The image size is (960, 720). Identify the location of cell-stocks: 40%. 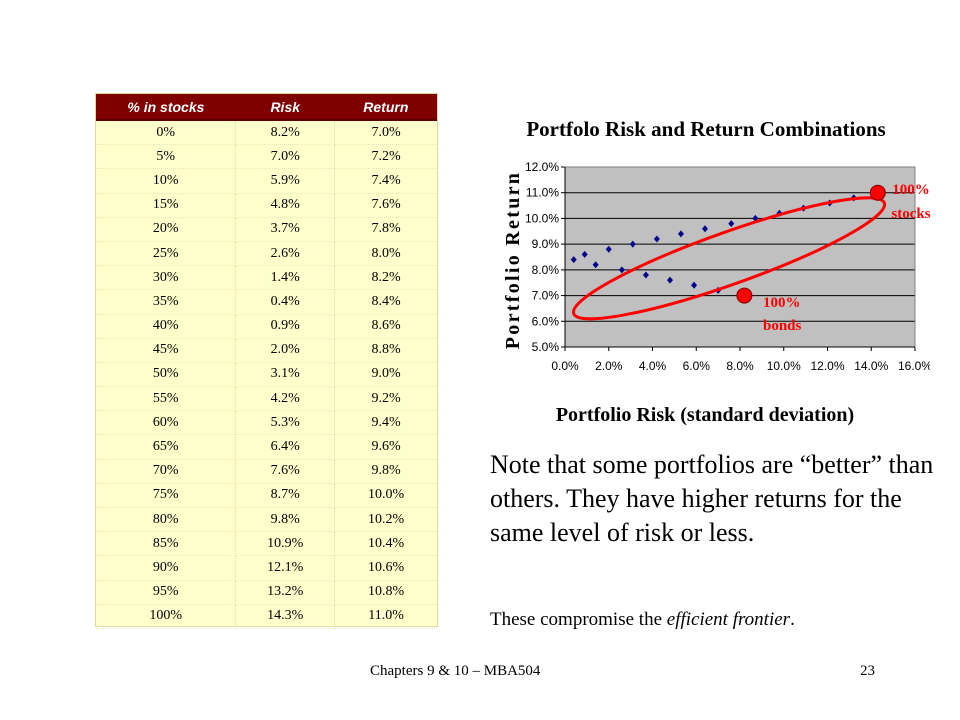
(166, 326).